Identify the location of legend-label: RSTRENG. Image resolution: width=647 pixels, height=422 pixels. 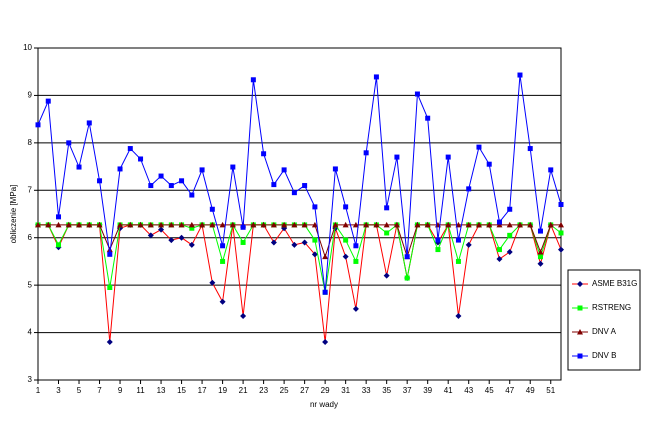
(611, 307).